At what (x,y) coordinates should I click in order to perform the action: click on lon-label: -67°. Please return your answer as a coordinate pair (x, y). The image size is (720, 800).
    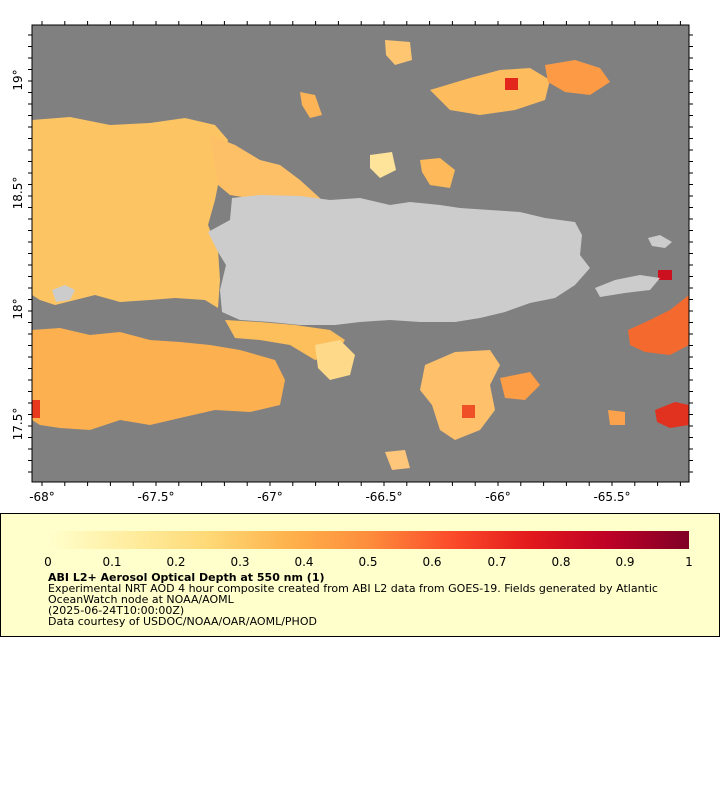
    Looking at the image, I should click on (270, 497).